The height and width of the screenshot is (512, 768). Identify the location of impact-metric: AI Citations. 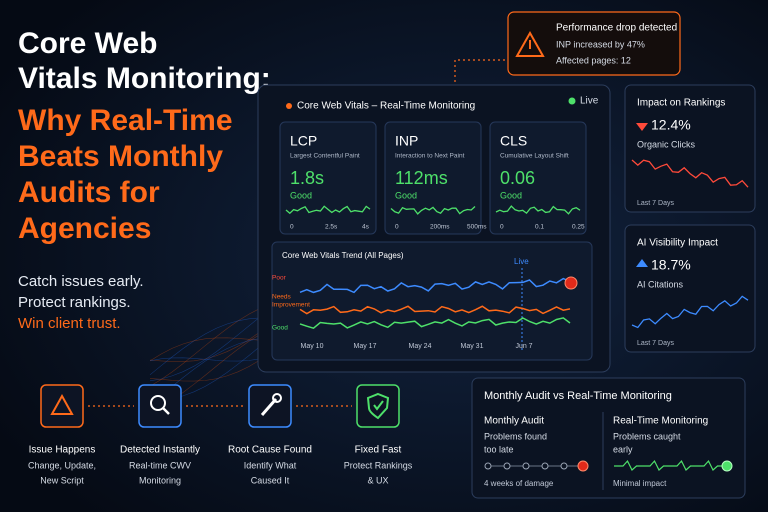
(660, 284).